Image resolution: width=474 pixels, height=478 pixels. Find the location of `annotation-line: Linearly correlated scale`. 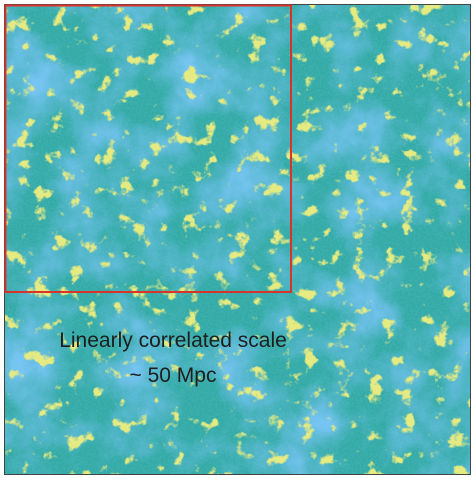

annotation-line: Linearly correlated scale is located at coordinates (173, 340).